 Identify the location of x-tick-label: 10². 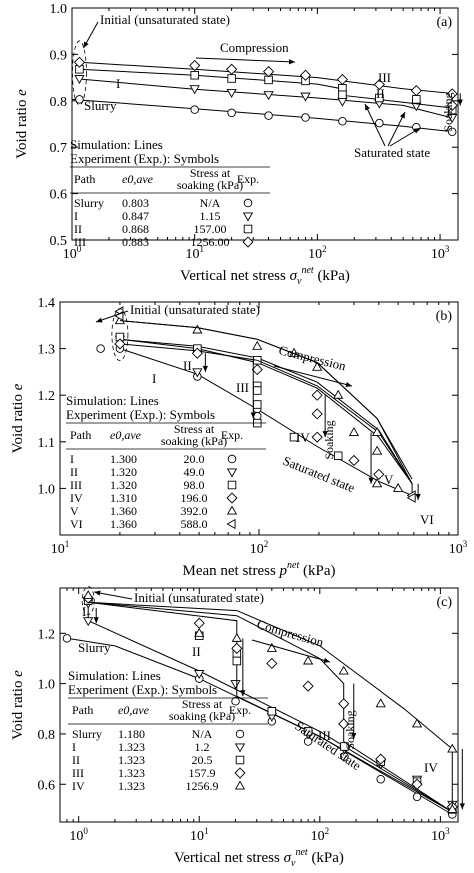
(259, 548).